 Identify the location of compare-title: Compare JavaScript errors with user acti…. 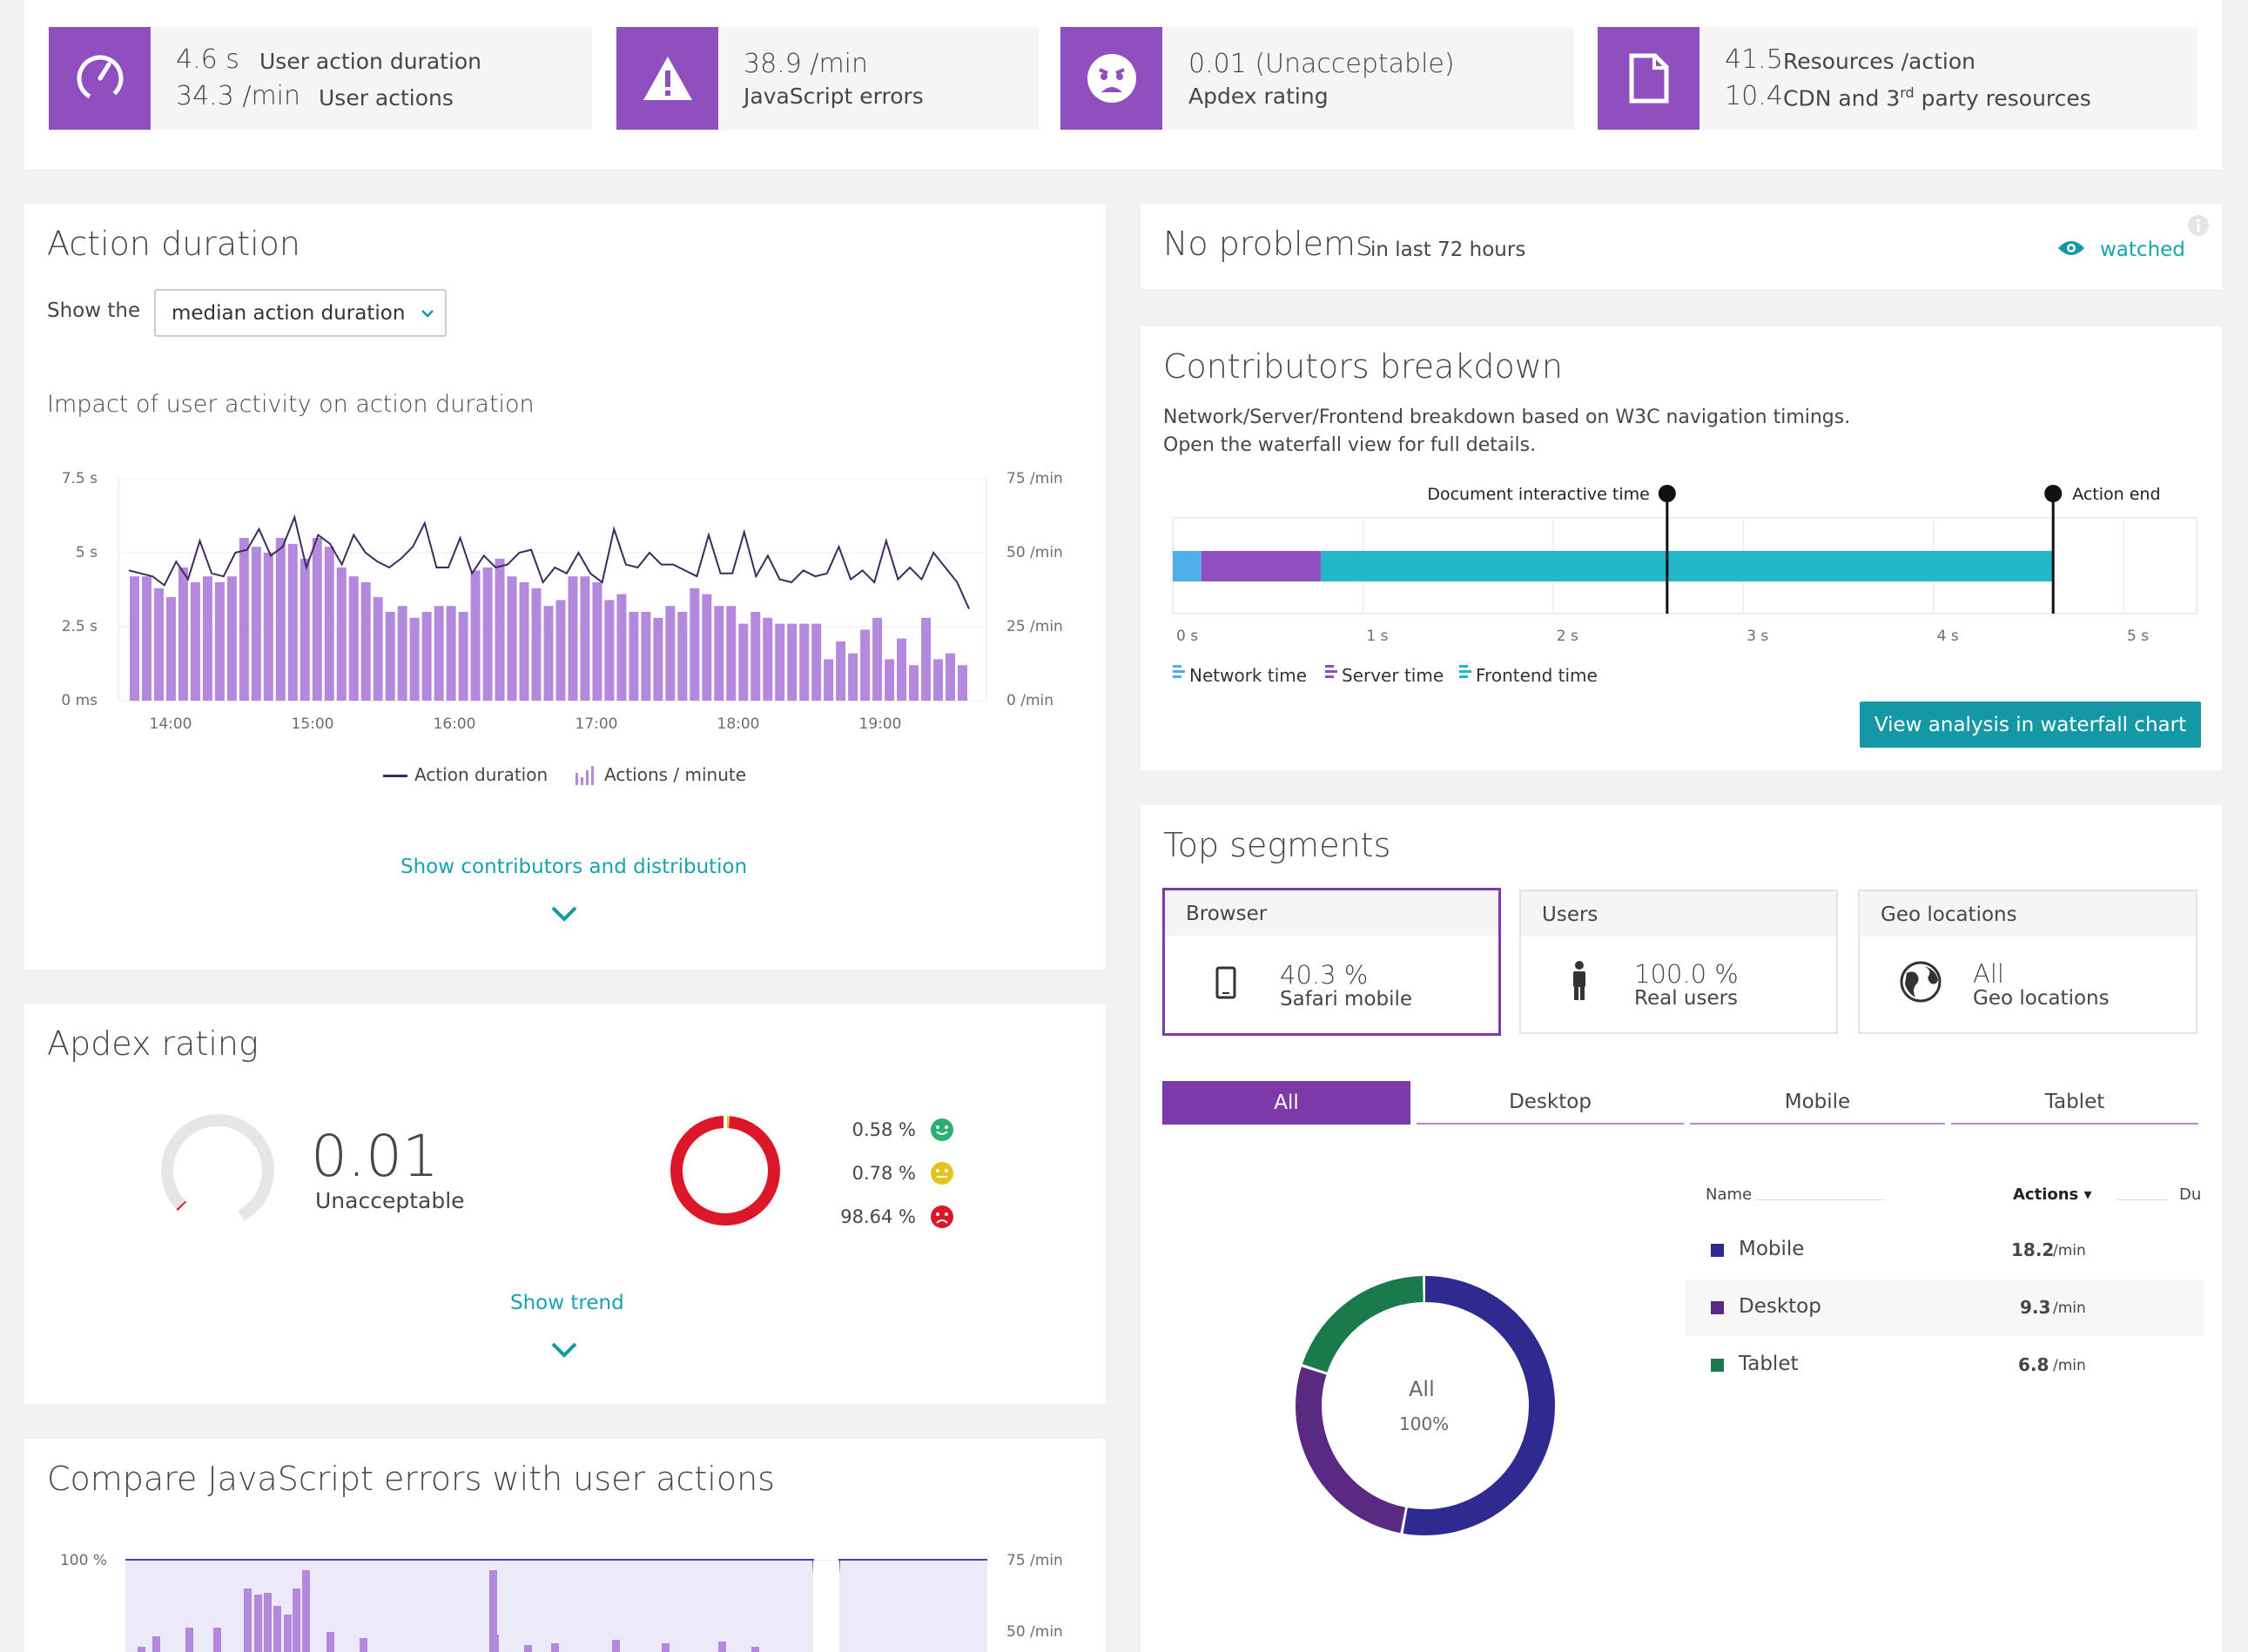
(411, 1479).